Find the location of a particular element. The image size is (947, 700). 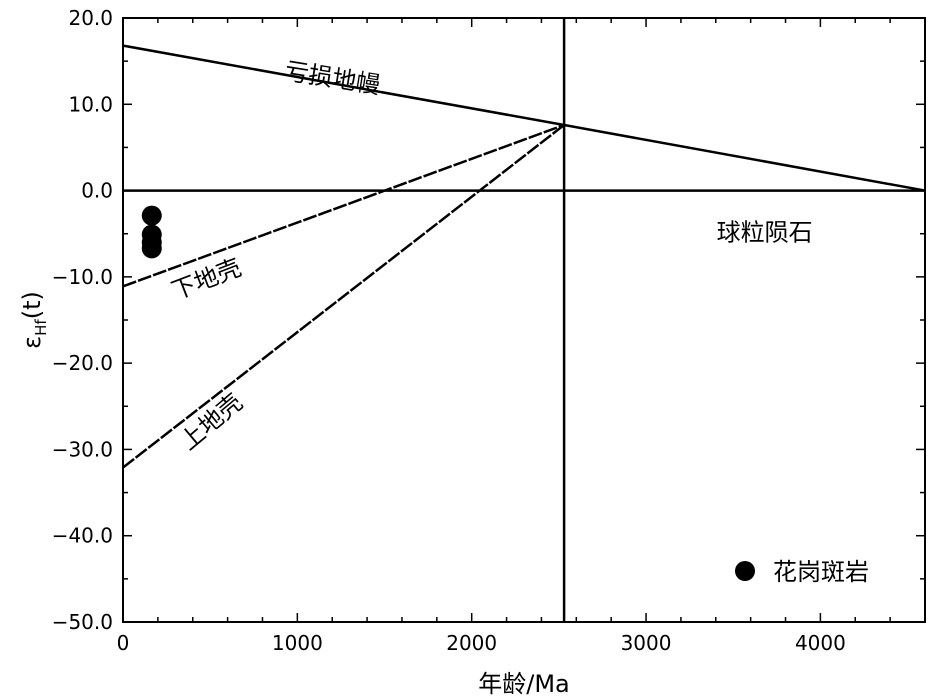

y-axis-label-tail: (t) is located at coordinates (32, 305).